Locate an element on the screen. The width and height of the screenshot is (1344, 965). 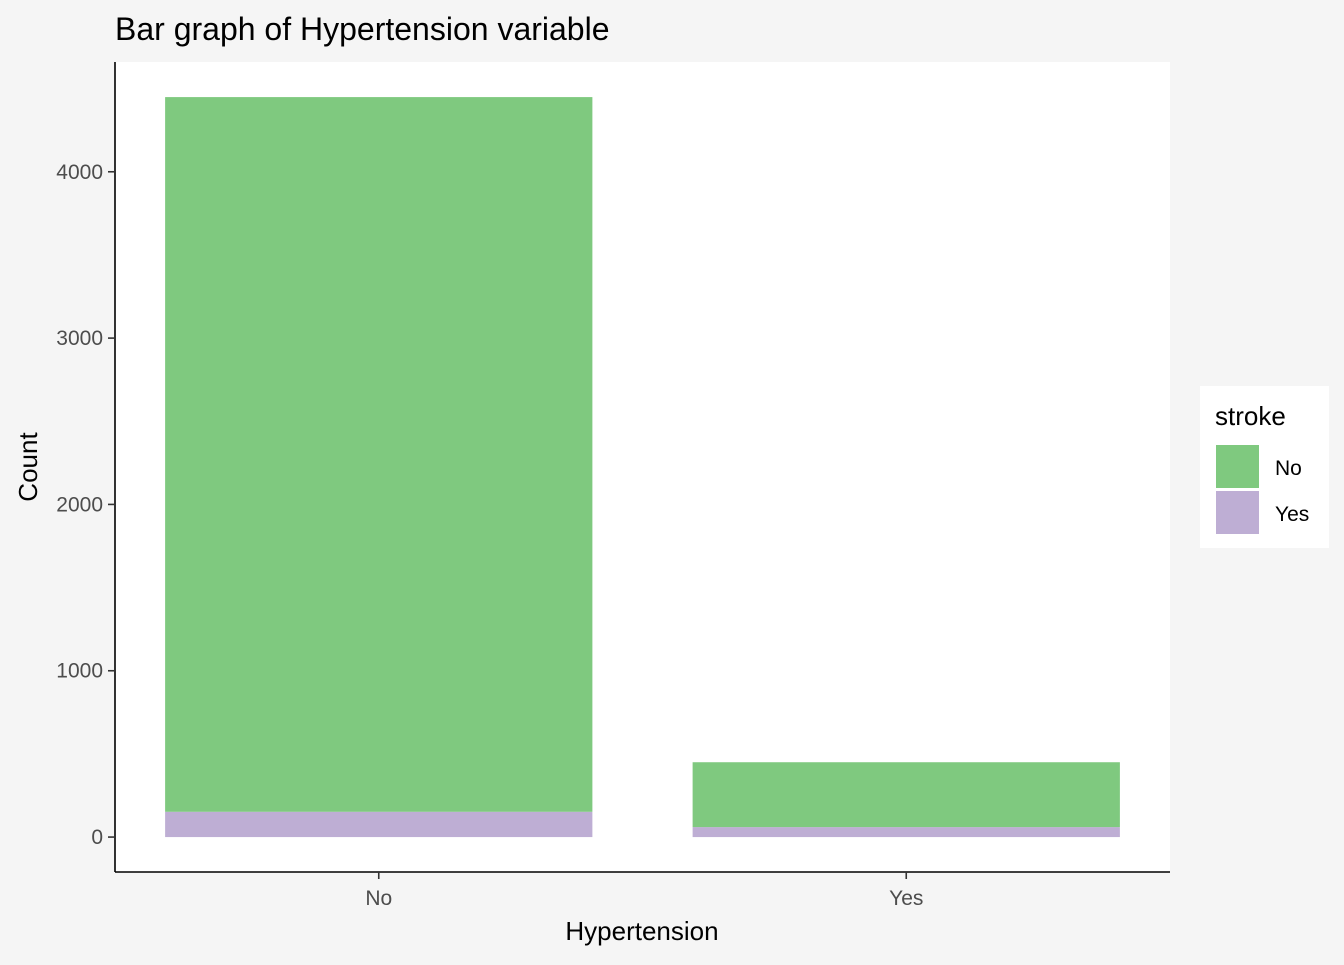
x-axis-title: Hypertension is located at coordinates (641, 931).